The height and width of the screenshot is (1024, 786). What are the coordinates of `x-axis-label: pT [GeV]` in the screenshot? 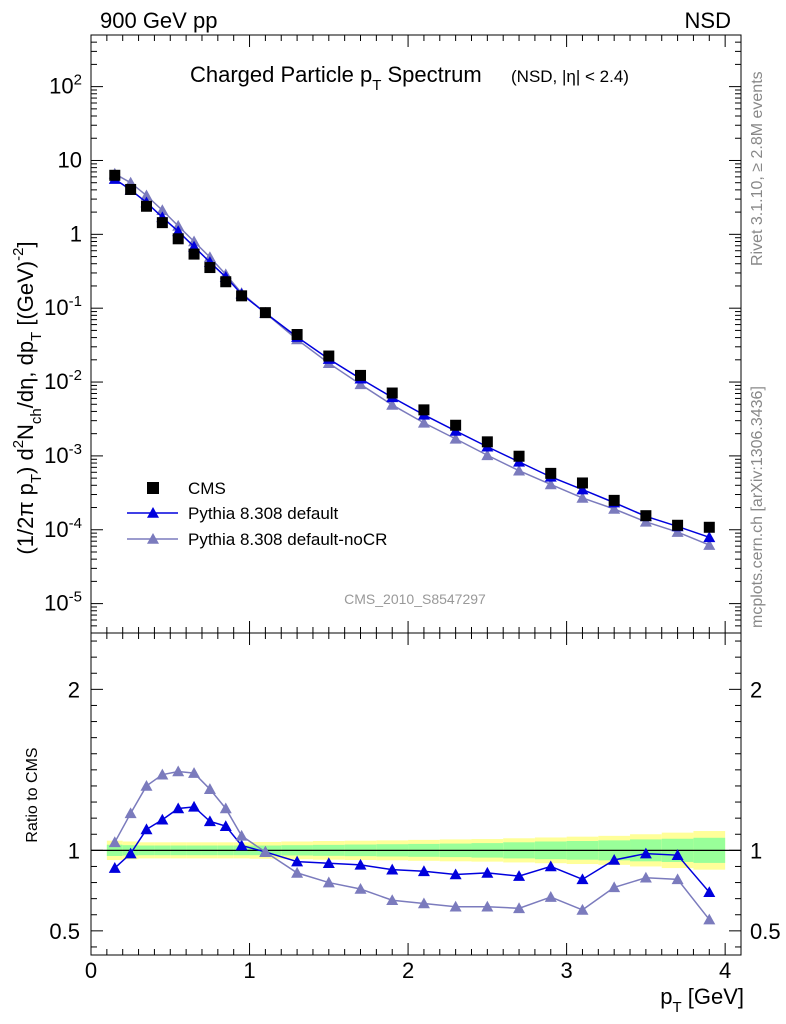 It's located at (702, 1000).